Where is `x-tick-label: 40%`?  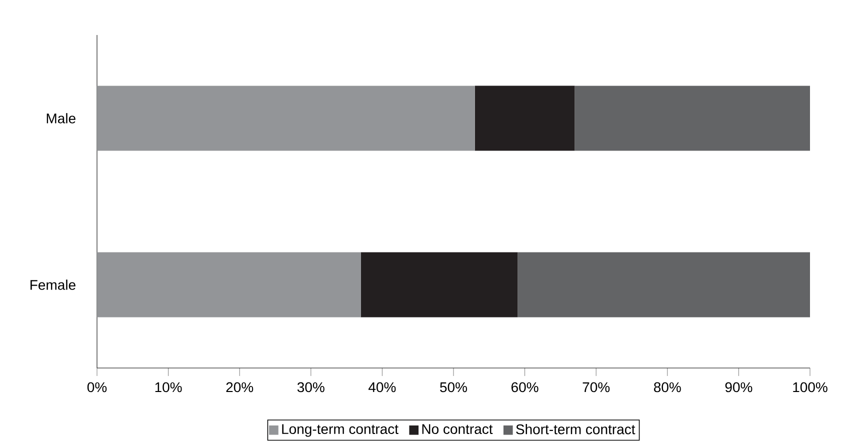 x-tick-label: 40% is located at coordinates (382, 387).